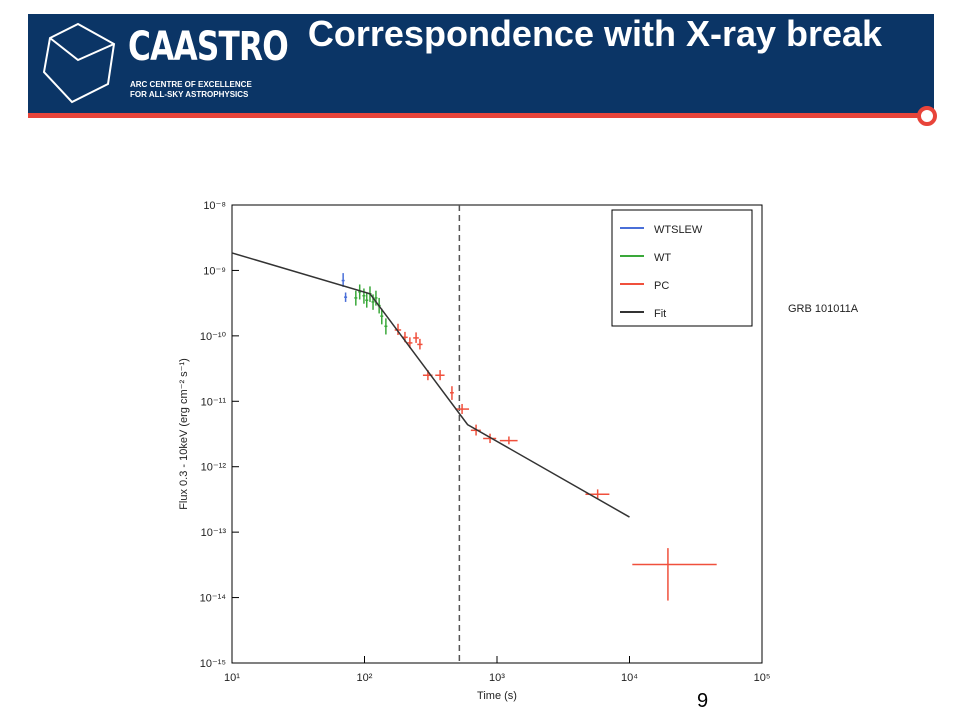  What do you see at coordinates (191, 84) in the screenshot?
I see `logo-subtitle: ARC CENTRE OF EXCELLENCE` at bounding box center [191, 84].